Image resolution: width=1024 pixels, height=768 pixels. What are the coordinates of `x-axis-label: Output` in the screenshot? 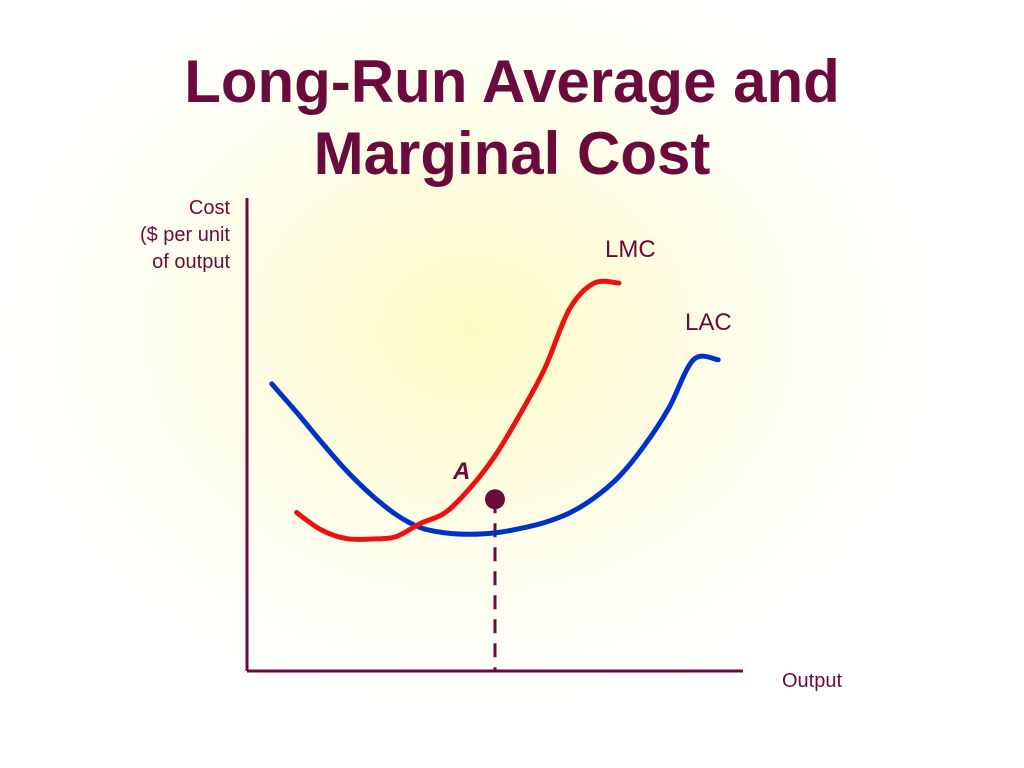 It's located at (812, 681).